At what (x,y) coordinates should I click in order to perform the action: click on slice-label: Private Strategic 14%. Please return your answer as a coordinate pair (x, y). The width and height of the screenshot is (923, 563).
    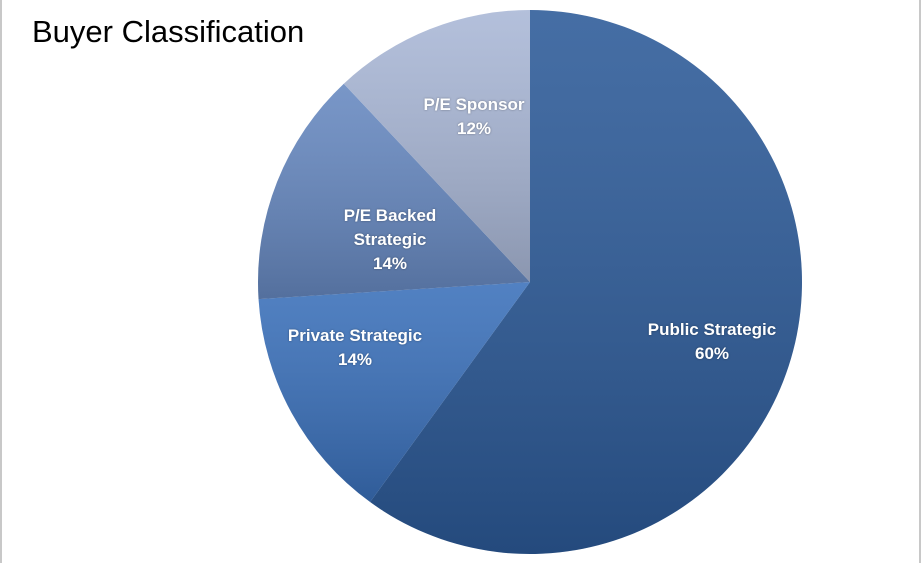
    Looking at the image, I should click on (355, 348).